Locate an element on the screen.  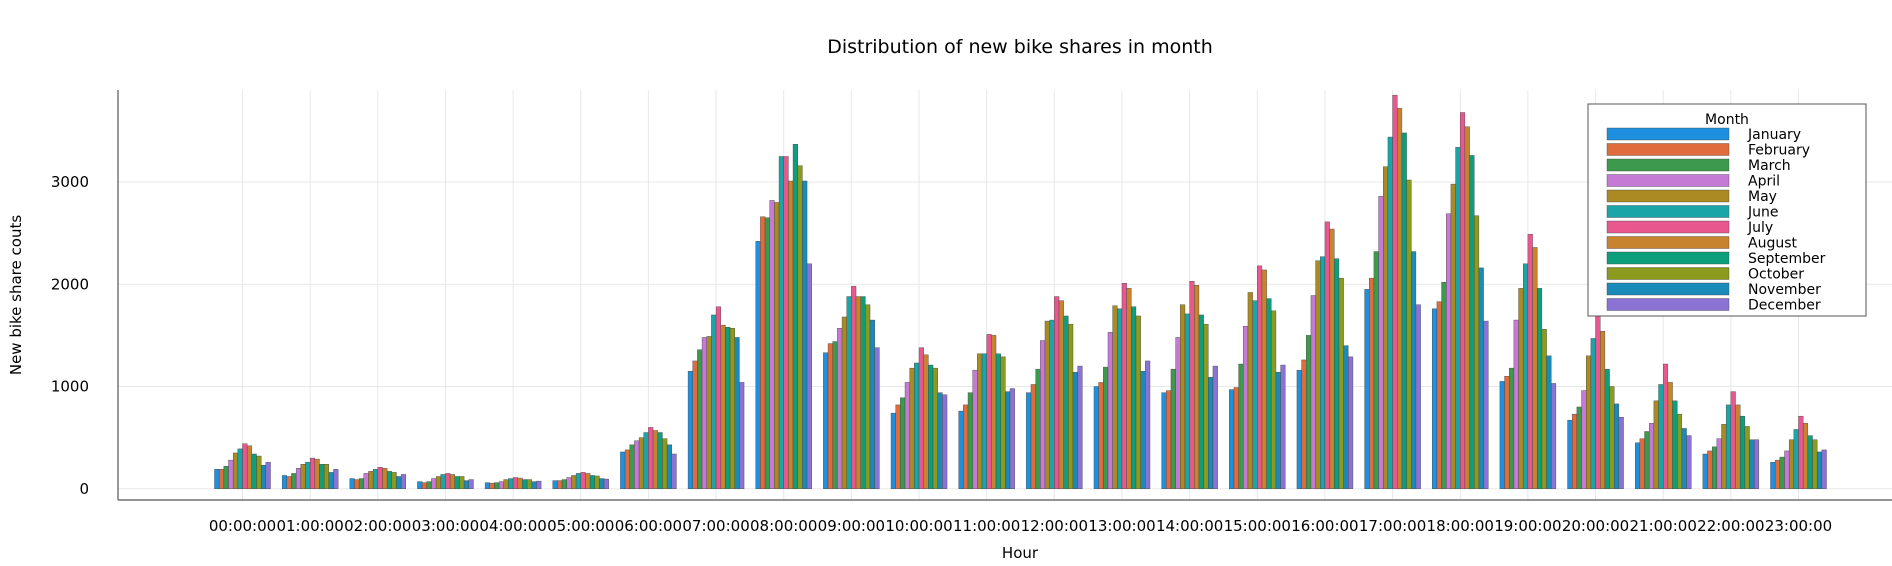
x-tick-label: 03:00:00 is located at coordinates (445, 526).